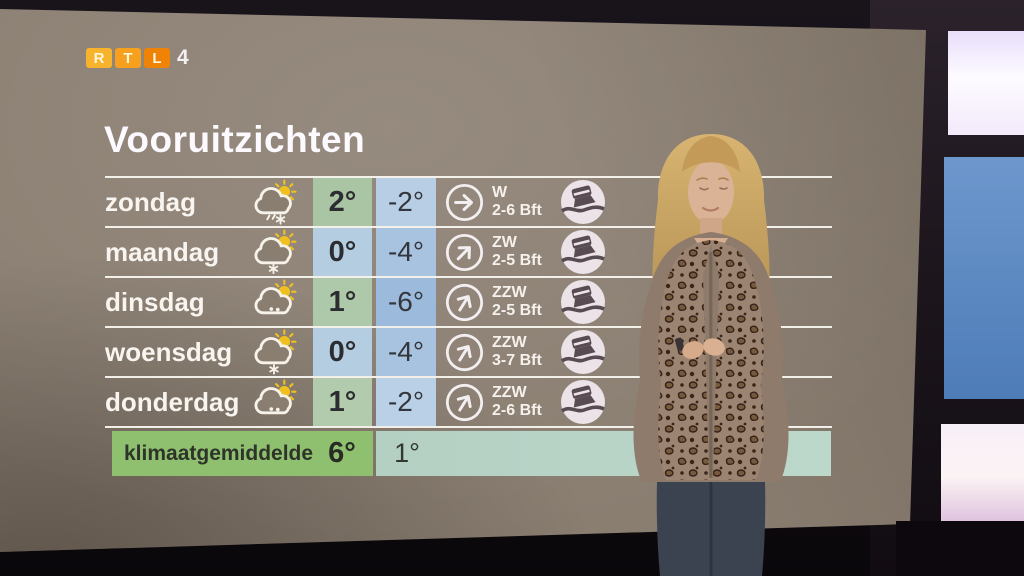 This screenshot has width=1024, height=576. Describe the element at coordinates (169, 351) in the screenshot. I see `day-label: woensdag` at that location.